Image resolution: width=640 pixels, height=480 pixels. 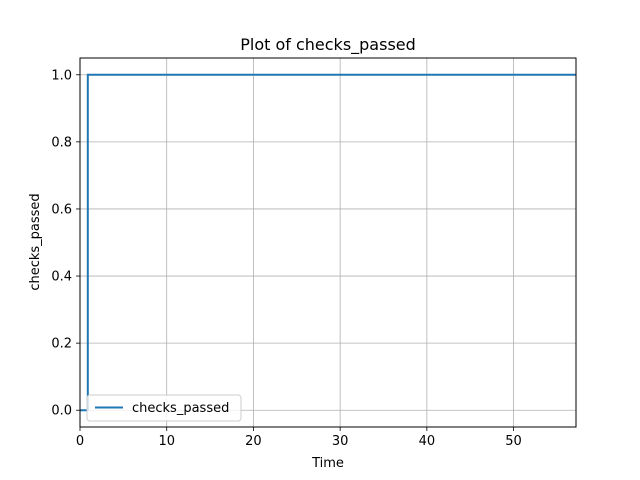 I want to click on y-tick-label: 1.0, so click(x=61, y=75).